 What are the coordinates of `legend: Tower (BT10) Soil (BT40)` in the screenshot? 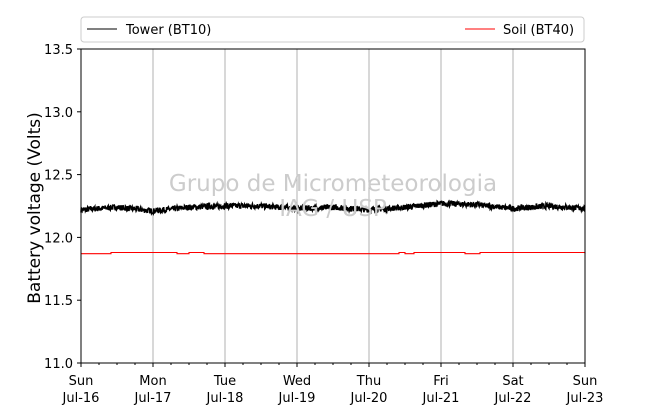 It's located at (332, 29).